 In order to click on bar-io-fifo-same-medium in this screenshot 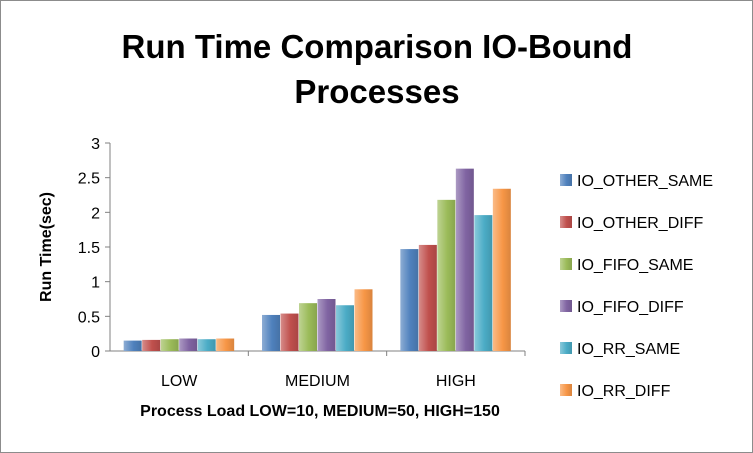, I will do `click(308, 327)`.